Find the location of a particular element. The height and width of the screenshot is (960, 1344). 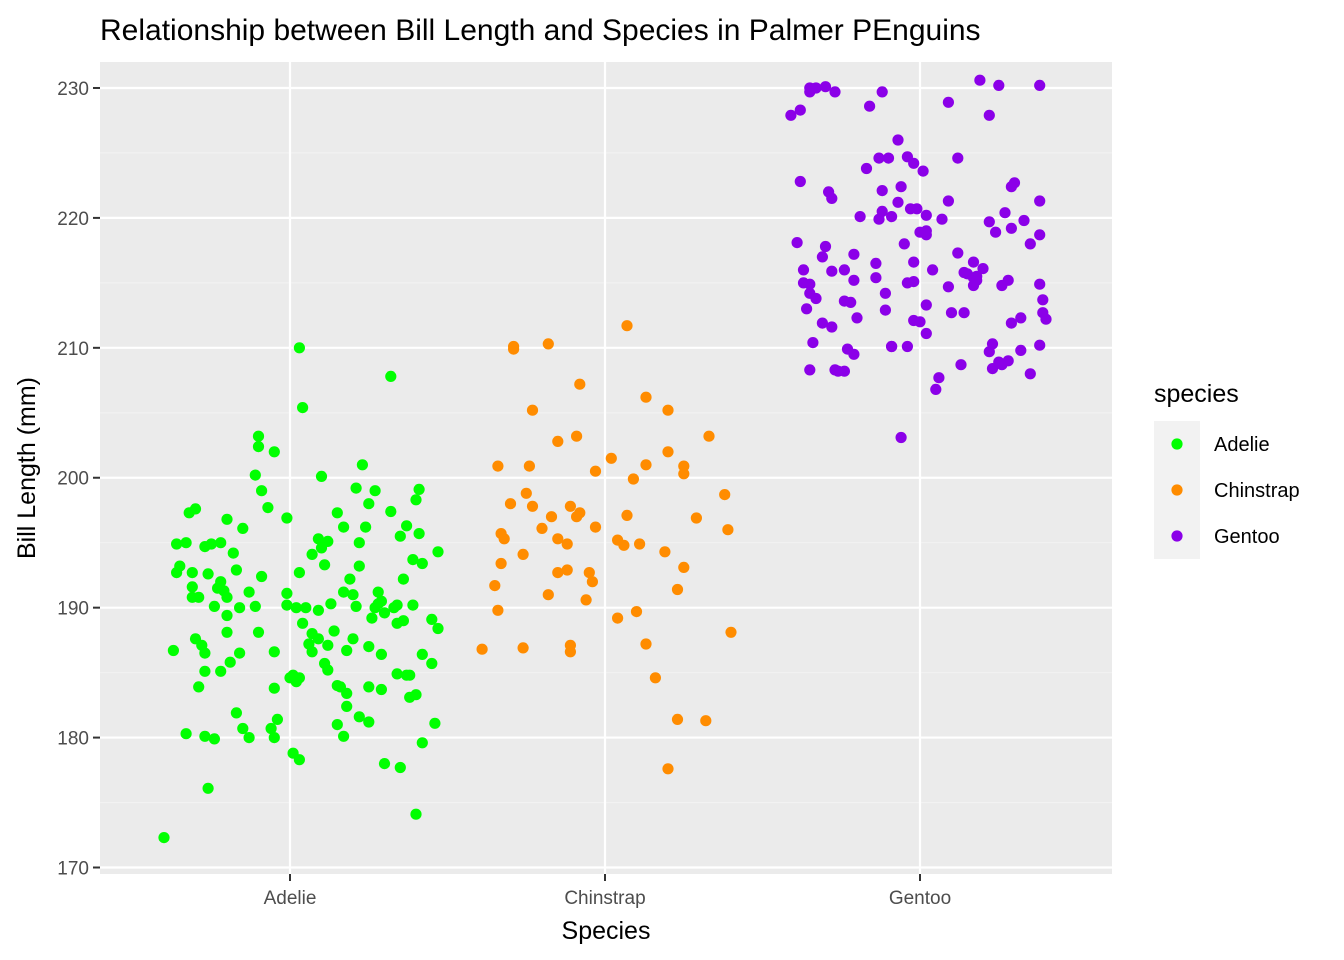

y-axis-title: Bill Length (mm) is located at coordinates (27, 468).